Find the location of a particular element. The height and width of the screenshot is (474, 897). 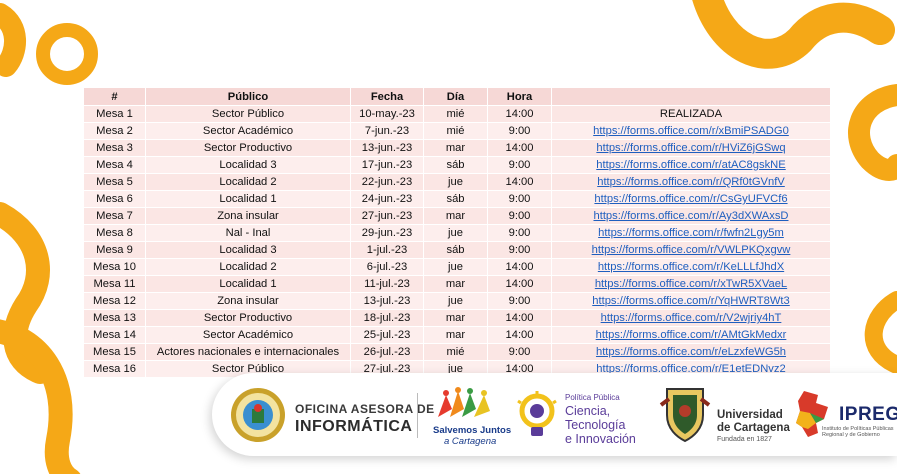

cell-fecha: 13-jun.-23 is located at coordinates (387, 148).